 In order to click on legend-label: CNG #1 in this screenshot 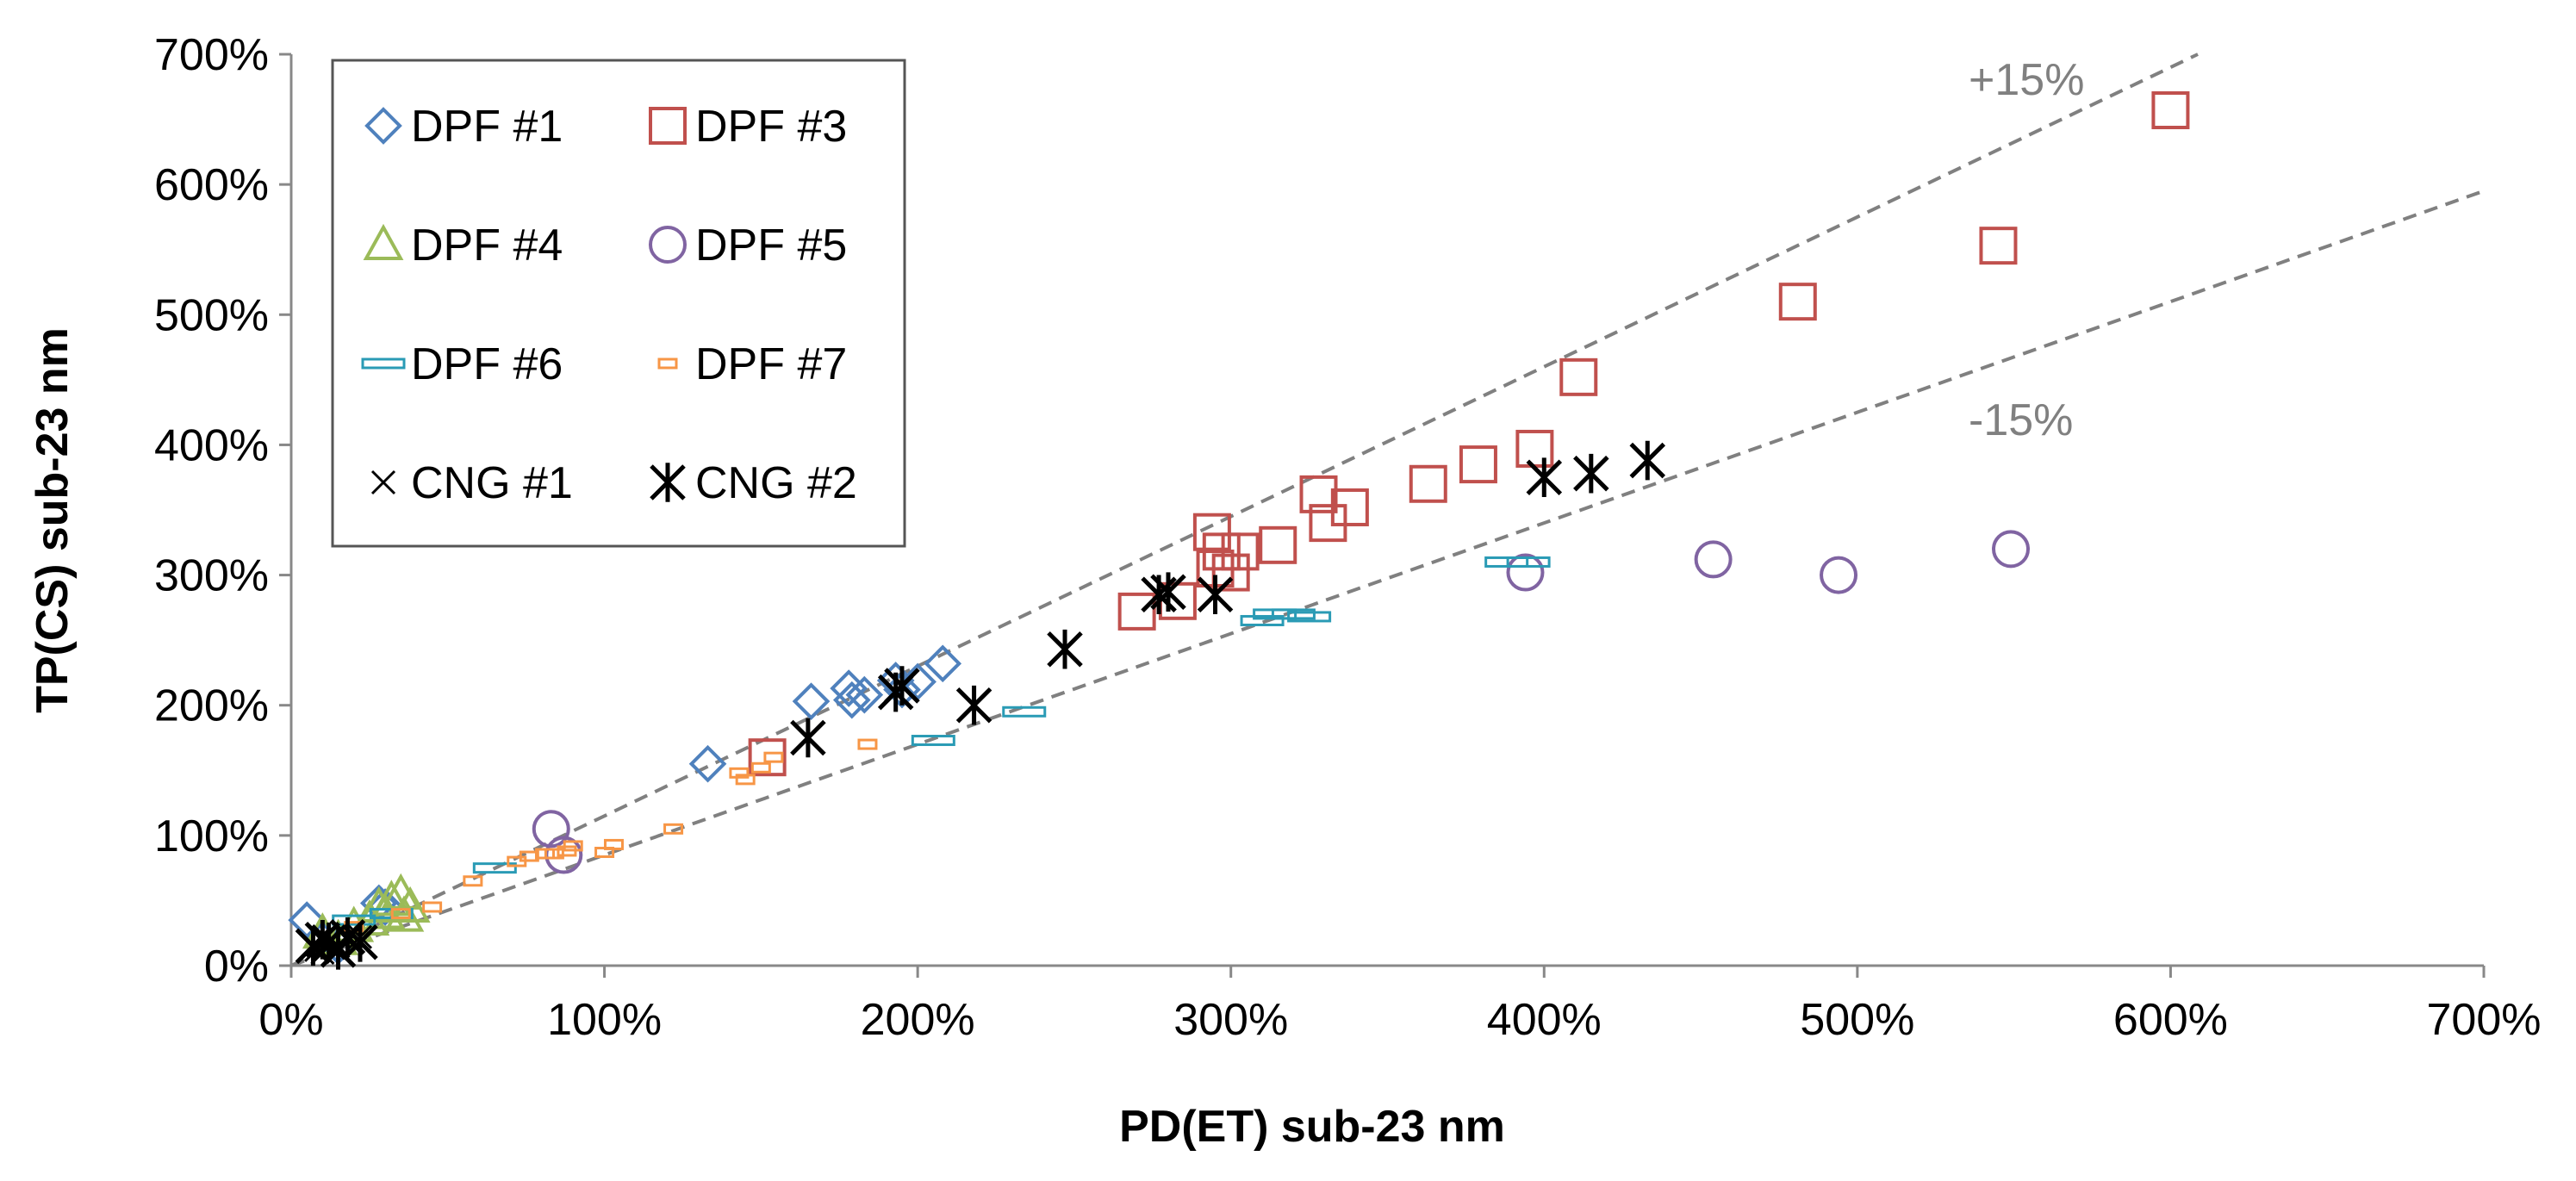, I will do `click(492, 483)`.